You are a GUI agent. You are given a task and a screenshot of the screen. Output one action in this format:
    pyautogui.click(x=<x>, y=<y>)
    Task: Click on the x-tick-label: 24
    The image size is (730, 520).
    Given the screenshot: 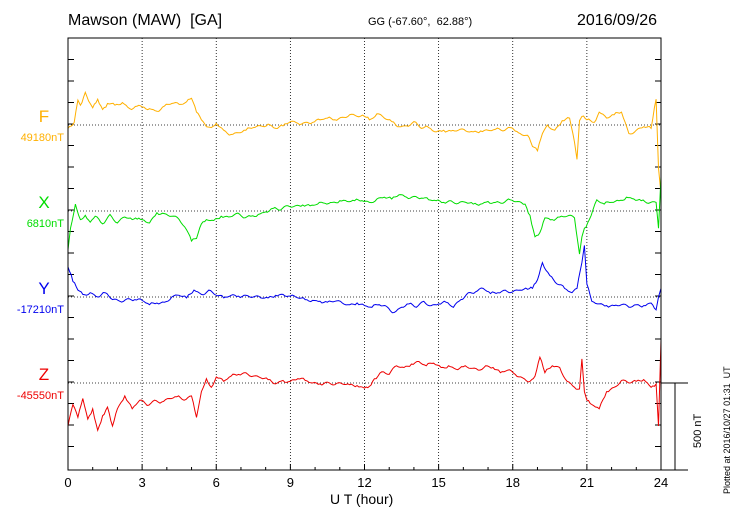 What is the action you would take?
    pyautogui.click(x=661, y=482)
    